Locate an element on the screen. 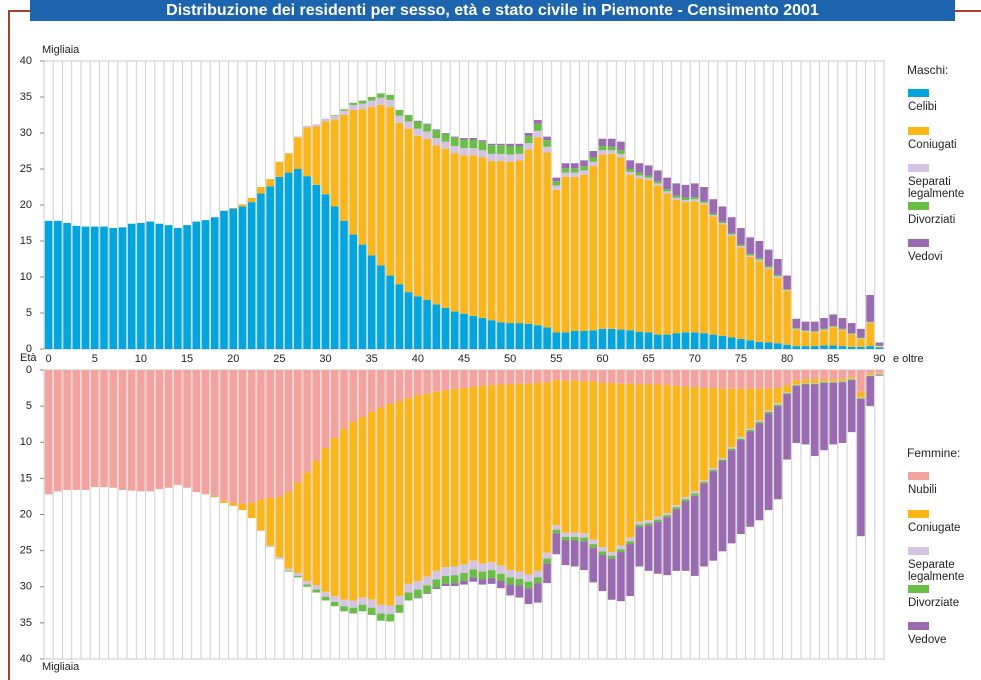 The image size is (981, 680). x-tick-label: 60 is located at coordinates (602, 359).